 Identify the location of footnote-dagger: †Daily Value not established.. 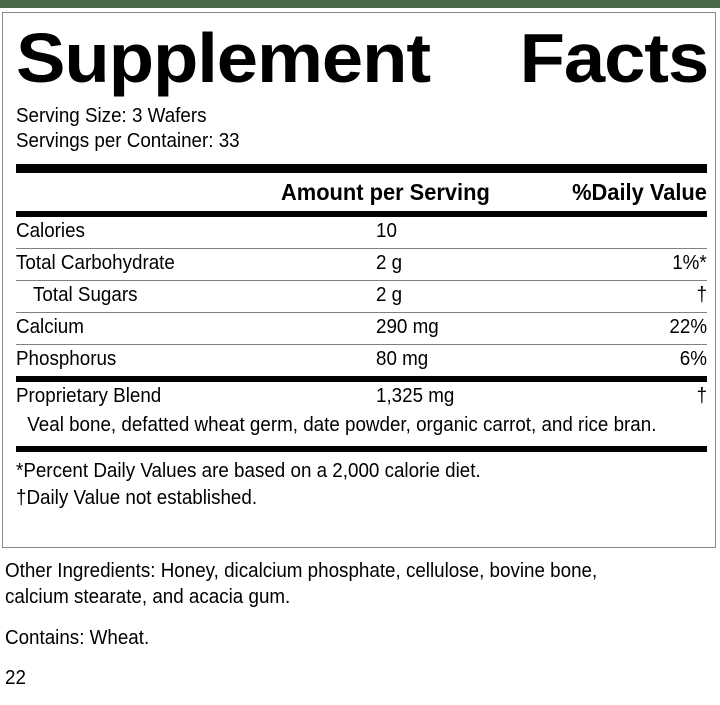
(137, 498).